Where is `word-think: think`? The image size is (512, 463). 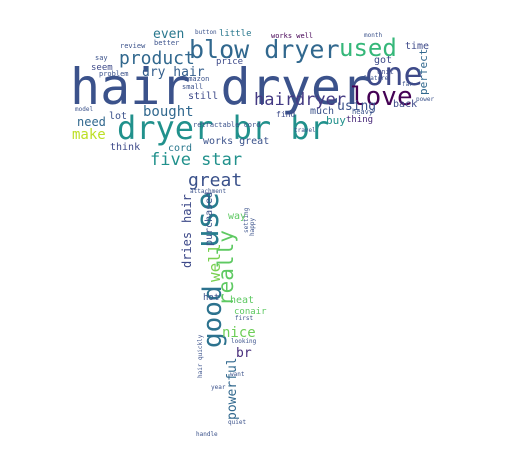
word-think: think is located at coordinates (125, 147).